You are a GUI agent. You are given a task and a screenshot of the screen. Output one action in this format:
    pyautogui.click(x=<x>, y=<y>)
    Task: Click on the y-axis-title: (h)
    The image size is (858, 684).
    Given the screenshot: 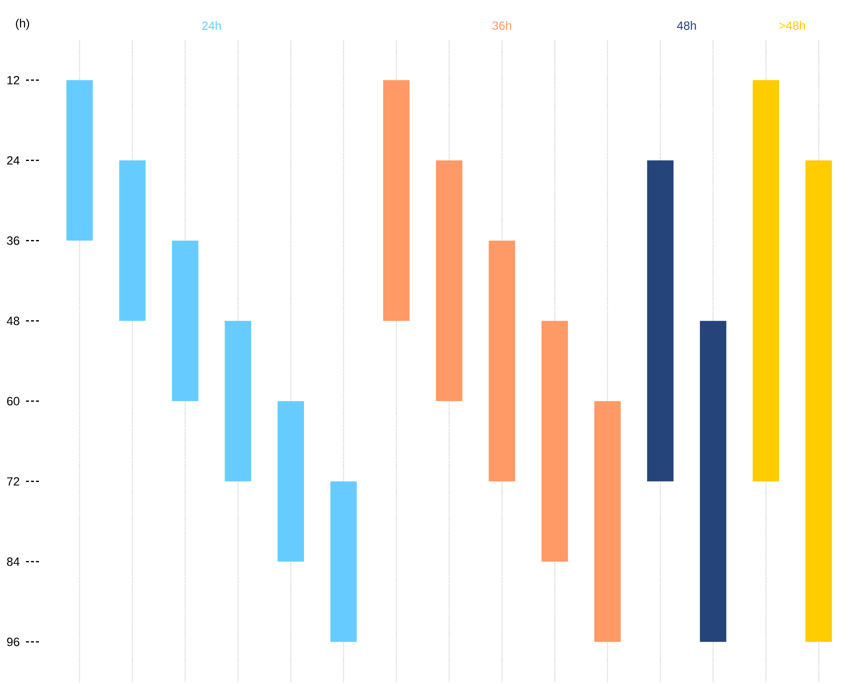 What is the action you would take?
    pyautogui.click(x=23, y=24)
    